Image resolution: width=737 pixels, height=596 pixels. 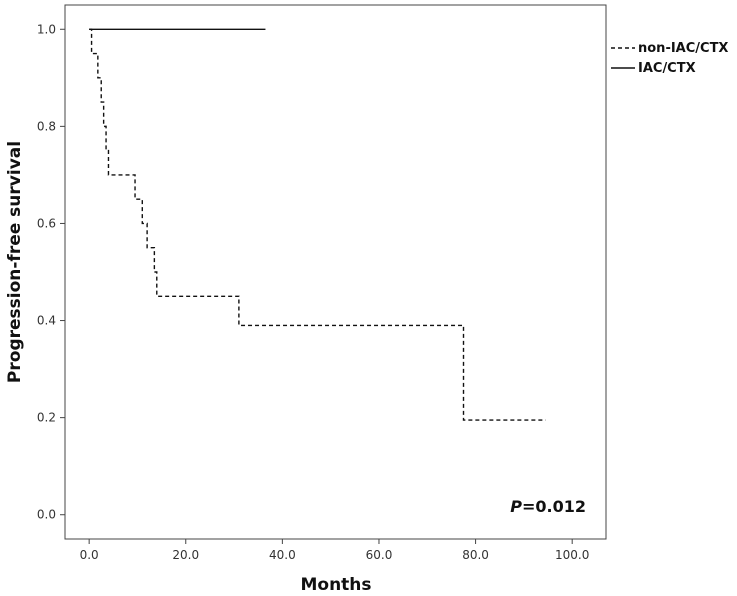 What do you see at coordinates (379, 555) in the screenshot?
I see `x-tick-label: 60.0` at bounding box center [379, 555].